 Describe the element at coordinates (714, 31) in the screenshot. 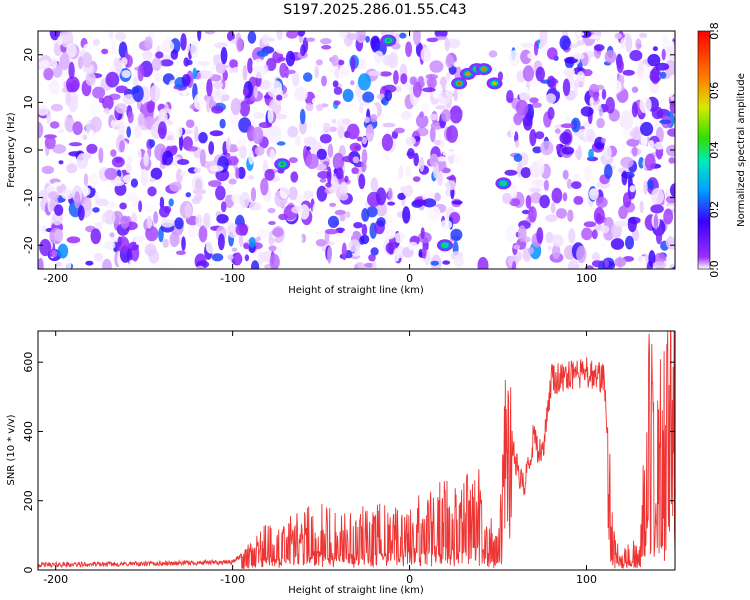

I see `colorbar-tick-label: 0.8` at that location.